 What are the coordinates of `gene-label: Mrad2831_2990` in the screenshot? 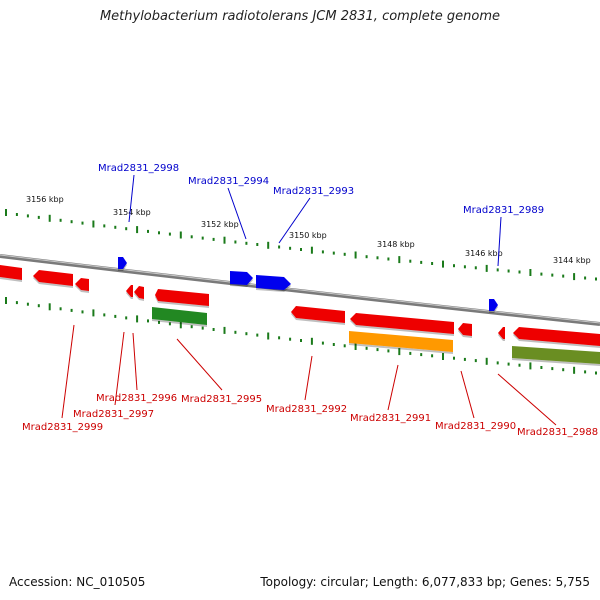 It's located at (475, 426).